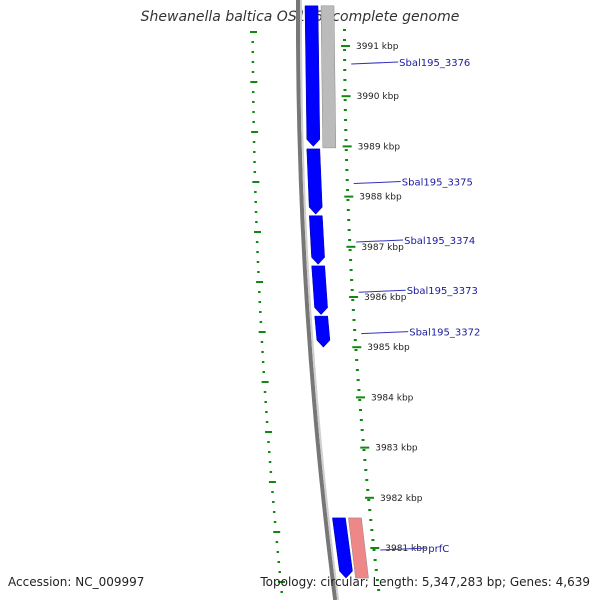 Image resolution: width=600 pixels, height=600 pixels. Describe the element at coordinates (434, 63) in the screenshot. I see `gene-label: Sbal195_3376` at that location.